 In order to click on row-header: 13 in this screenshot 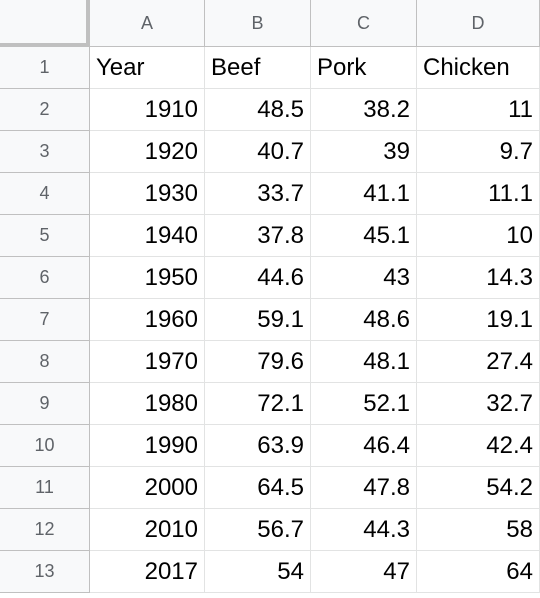, I will do `click(45, 572)`.